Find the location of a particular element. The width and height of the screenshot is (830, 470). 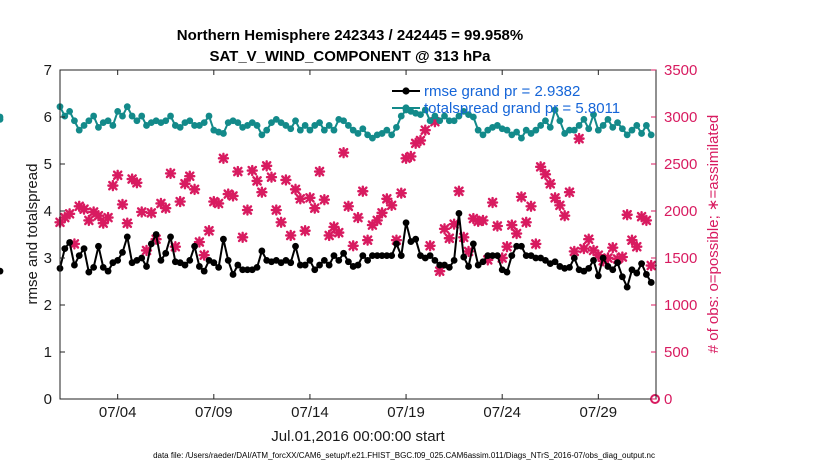

y-tick-label: 6 is located at coordinates (48, 117).